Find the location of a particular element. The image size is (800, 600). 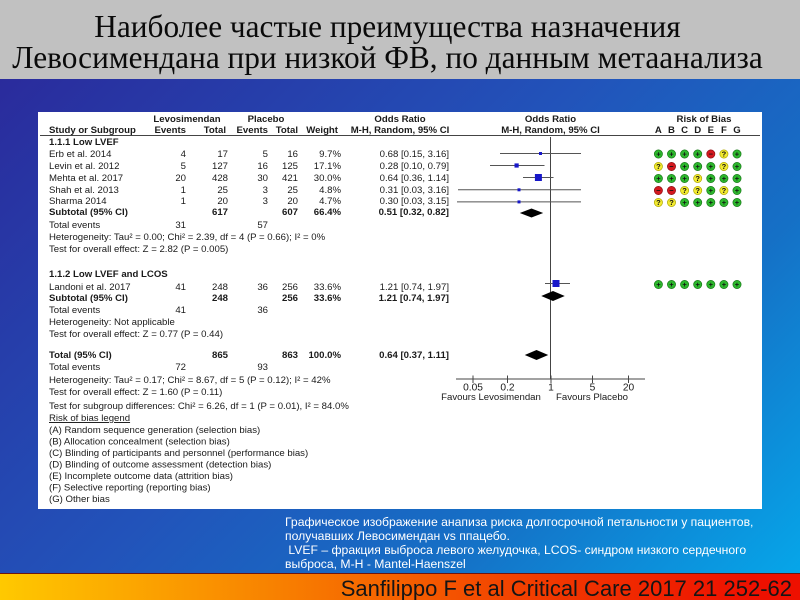

svg-text: 1.1.2 Low LVEF and LCOS is located at coordinates (108, 274).